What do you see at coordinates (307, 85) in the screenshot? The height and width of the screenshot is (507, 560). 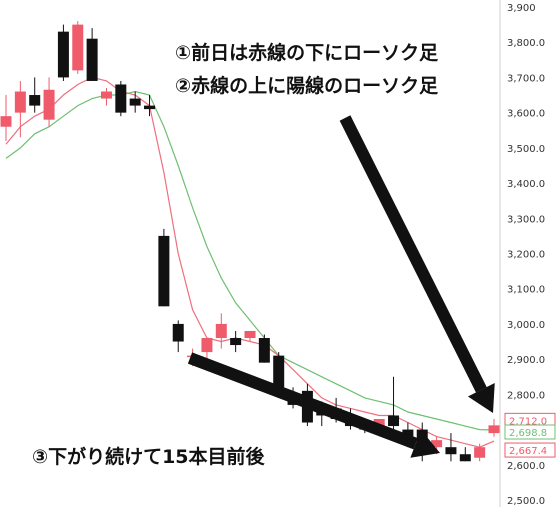 I see `annotation-line-2: ②赤線の上に陽線のローソク足` at bounding box center [307, 85].